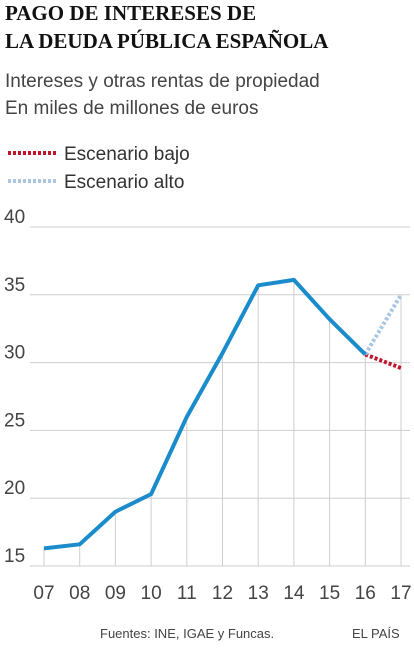 Image resolution: width=414 pixels, height=662 pixels. What do you see at coordinates (14, 488) in the screenshot?
I see `y-tick-label: 20` at bounding box center [14, 488].